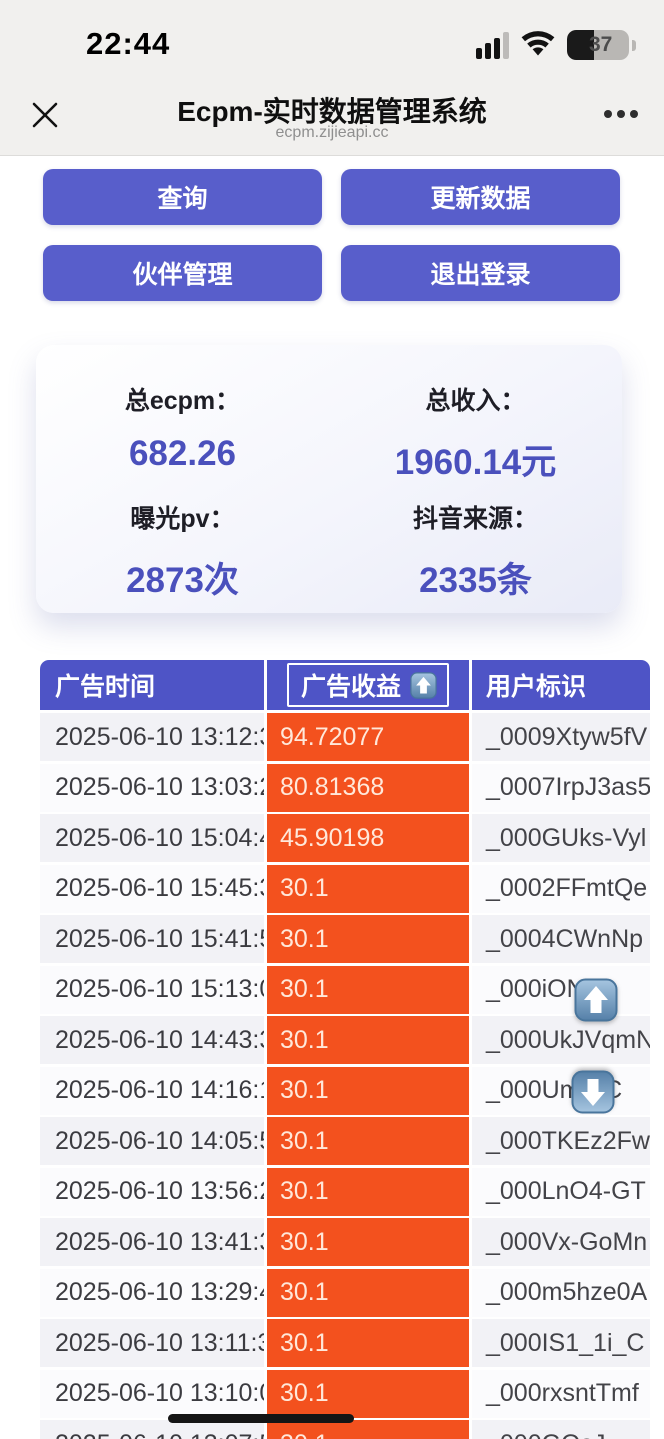  Describe the element at coordinates (152, 1242) in the screenshot. I see `ad-time-cell: 2025-06-10 13:41:35` at that location.